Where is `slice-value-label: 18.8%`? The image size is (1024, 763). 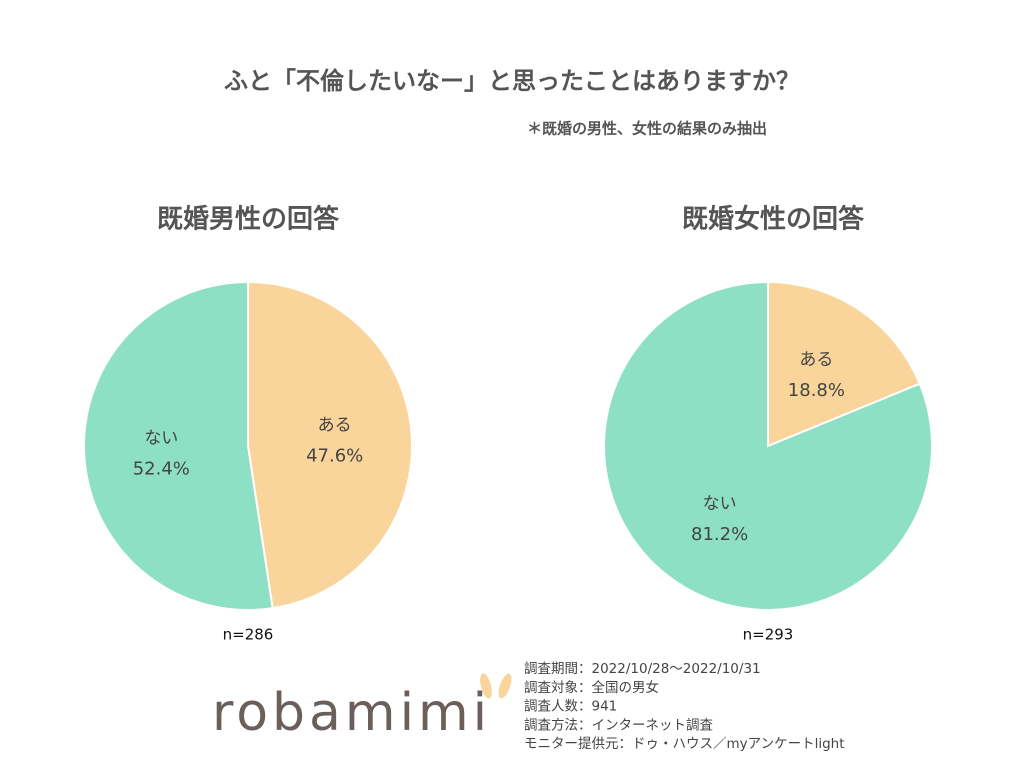
slice-value-label: 18.8% is located at coordinates (816, 390).